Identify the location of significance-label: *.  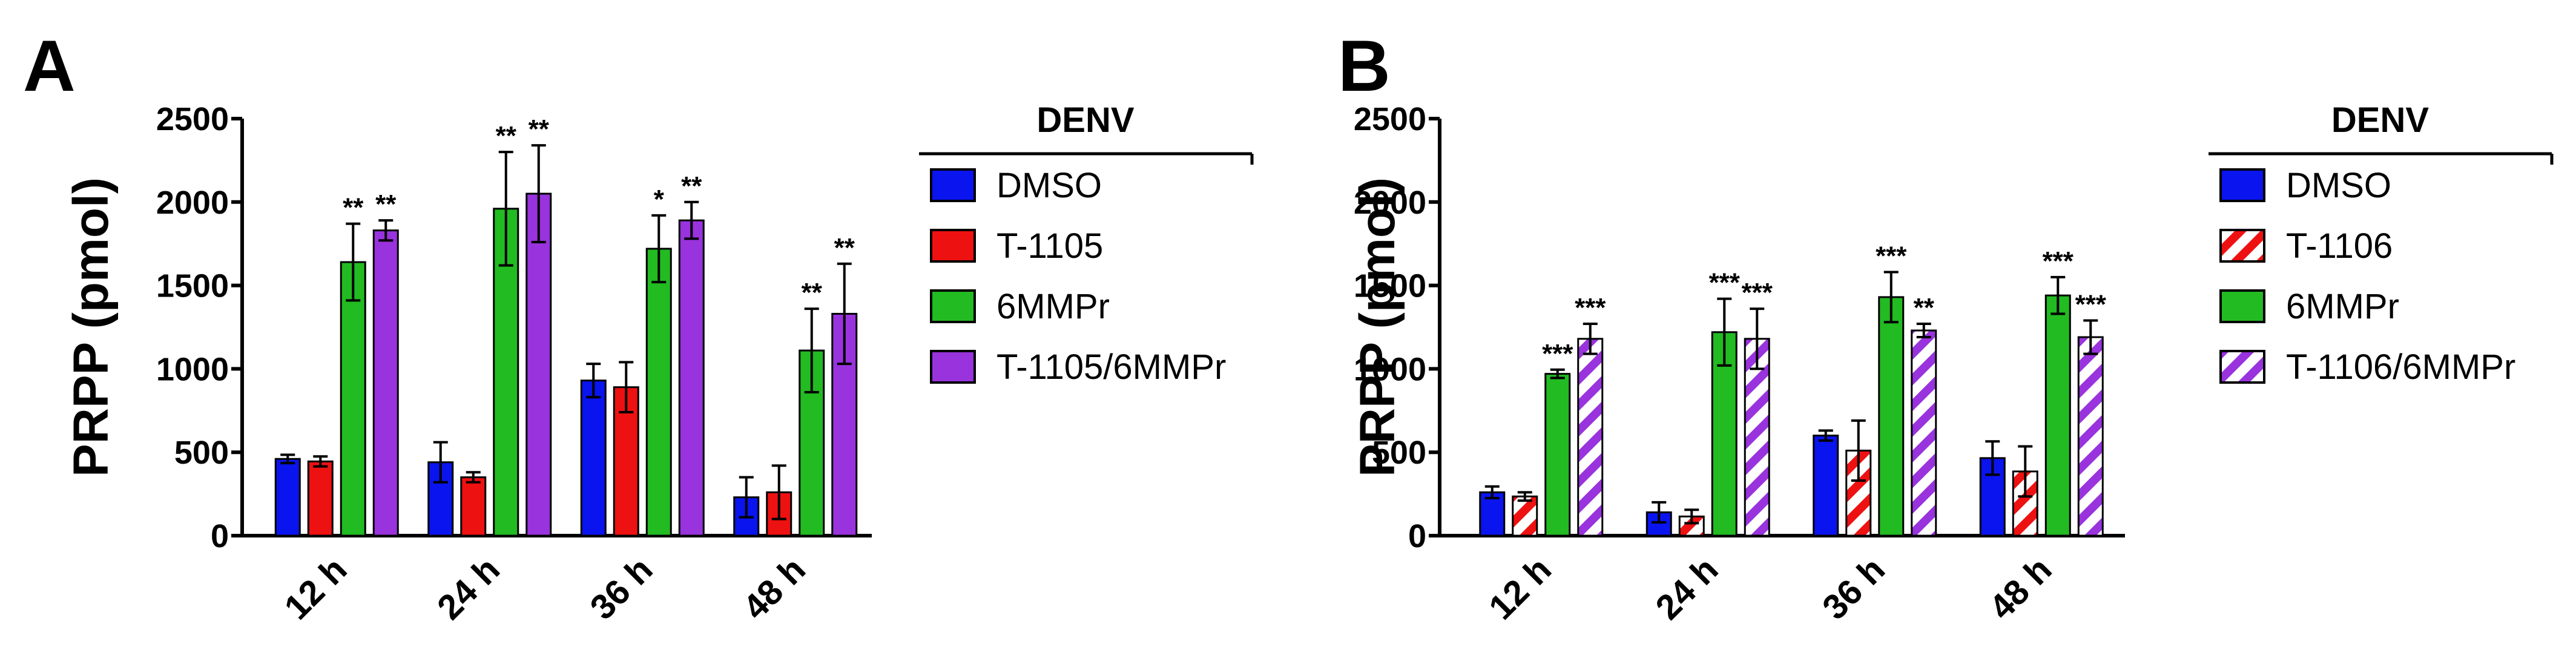
(659, 199).